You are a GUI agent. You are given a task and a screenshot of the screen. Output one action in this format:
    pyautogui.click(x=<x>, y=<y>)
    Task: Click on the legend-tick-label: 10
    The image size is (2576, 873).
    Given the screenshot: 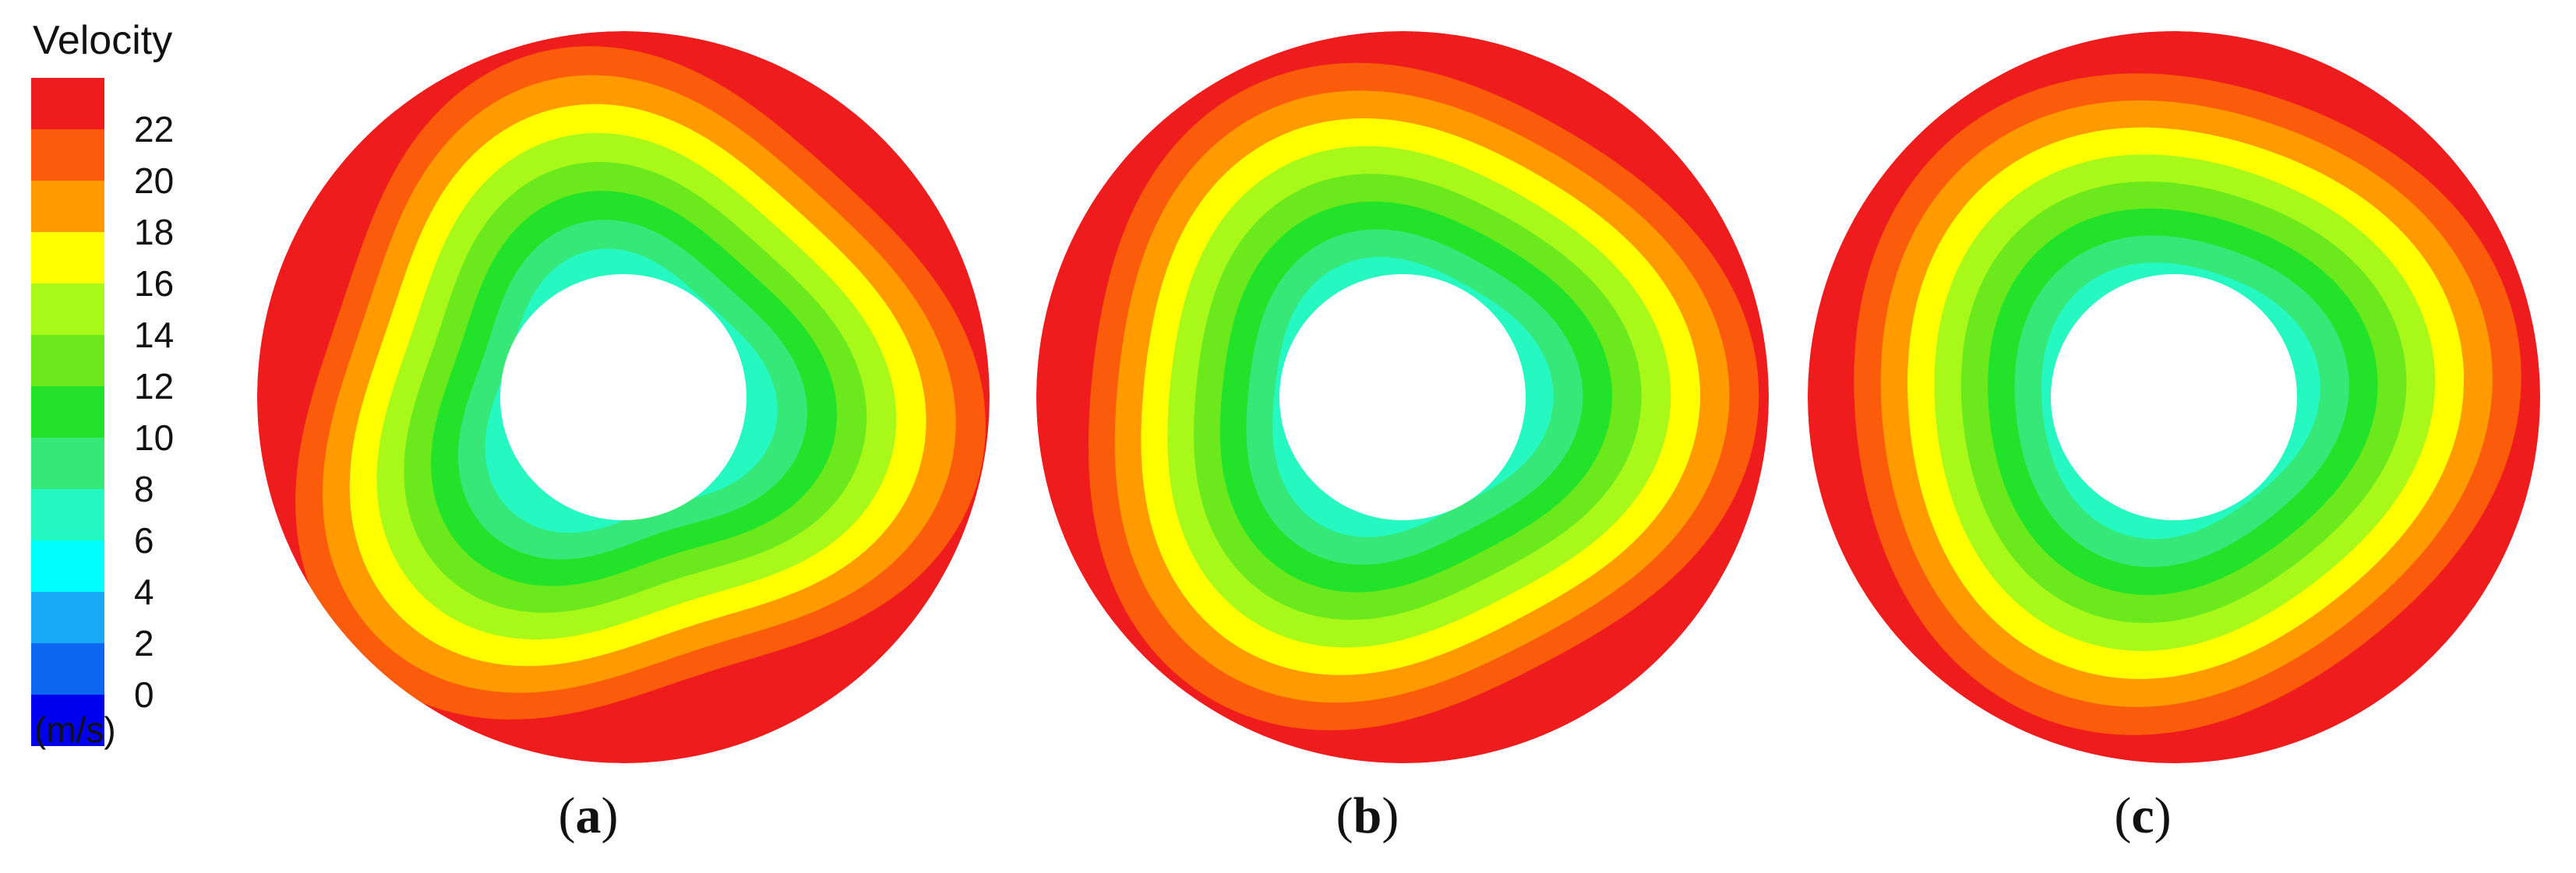 What is the action you would take?
    pyautogui.click(x=154, y=438)
    